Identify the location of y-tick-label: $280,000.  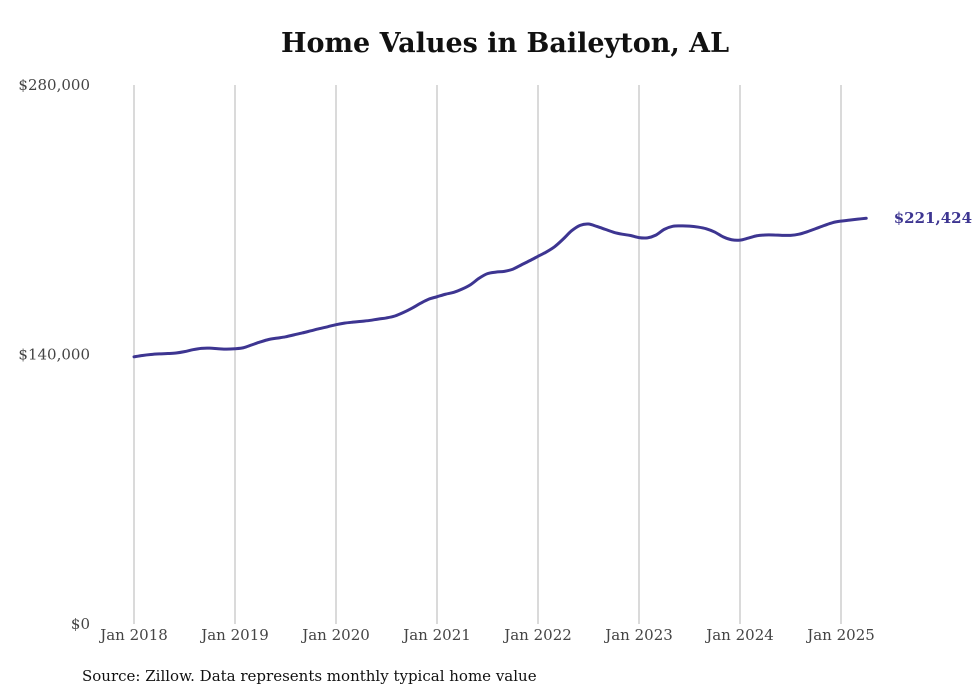
(54, 85).